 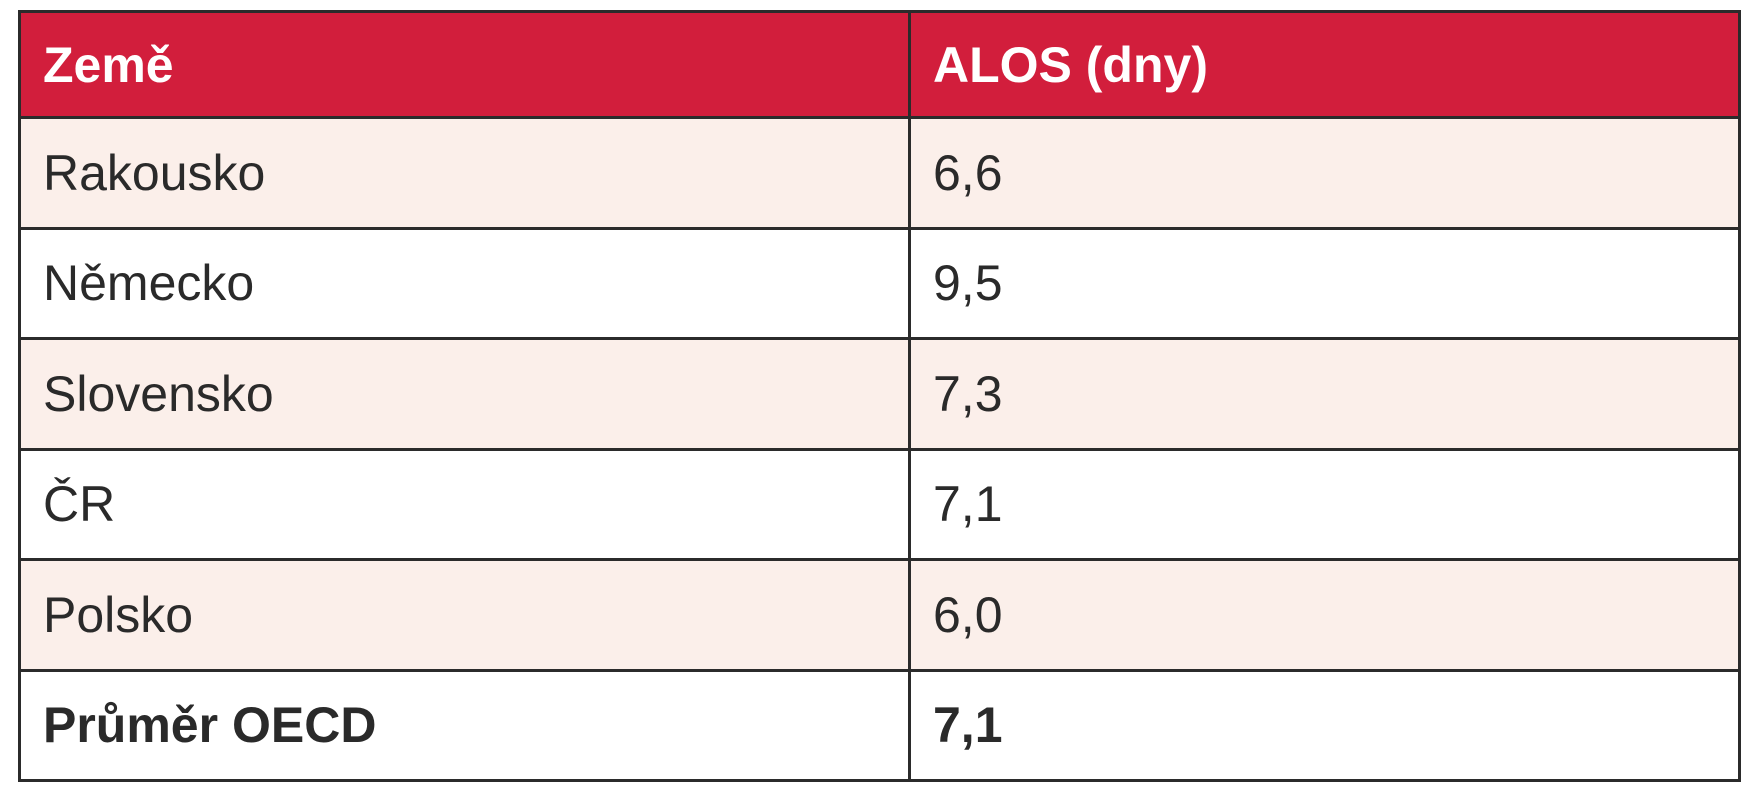 What do you see at coordinates (464, 283) in the screenshot?
I see `country-cell: Německo` at bounding box center [464, 283].